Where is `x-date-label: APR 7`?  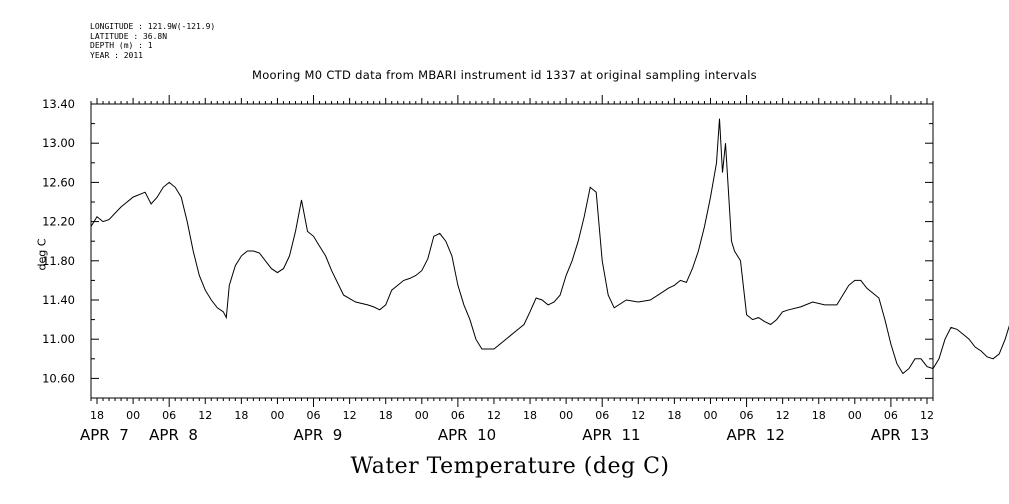 x-date-label: APR 7 is located at coordinates (104, 435).